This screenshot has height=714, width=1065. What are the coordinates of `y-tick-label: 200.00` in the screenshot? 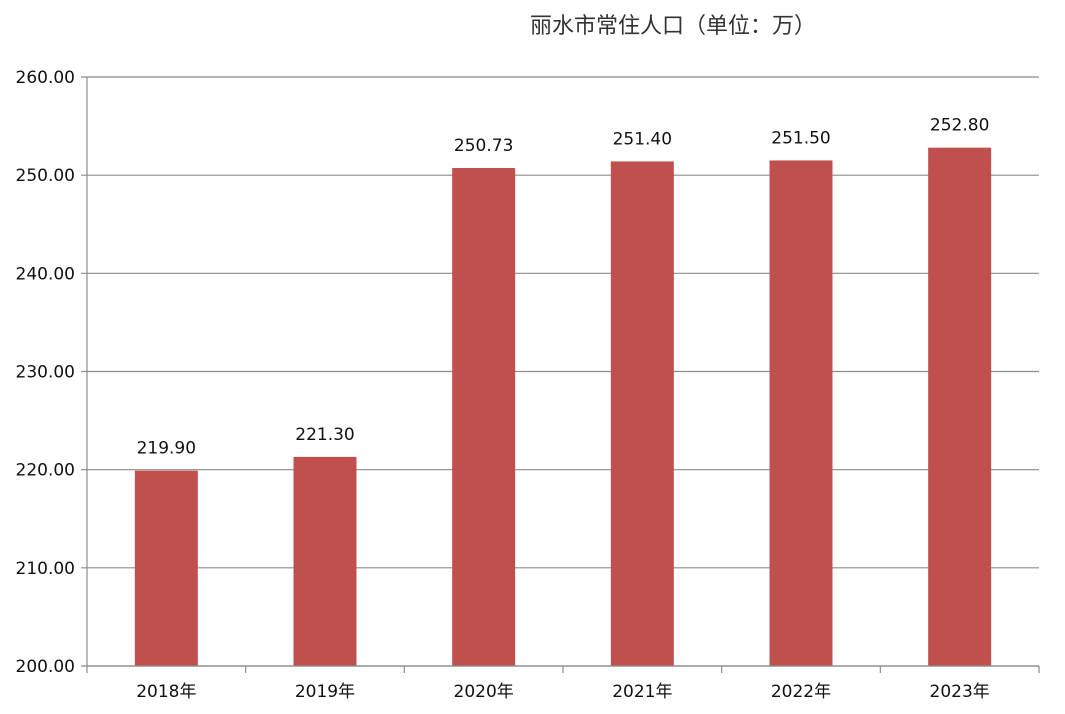 It's located at (45, 667).